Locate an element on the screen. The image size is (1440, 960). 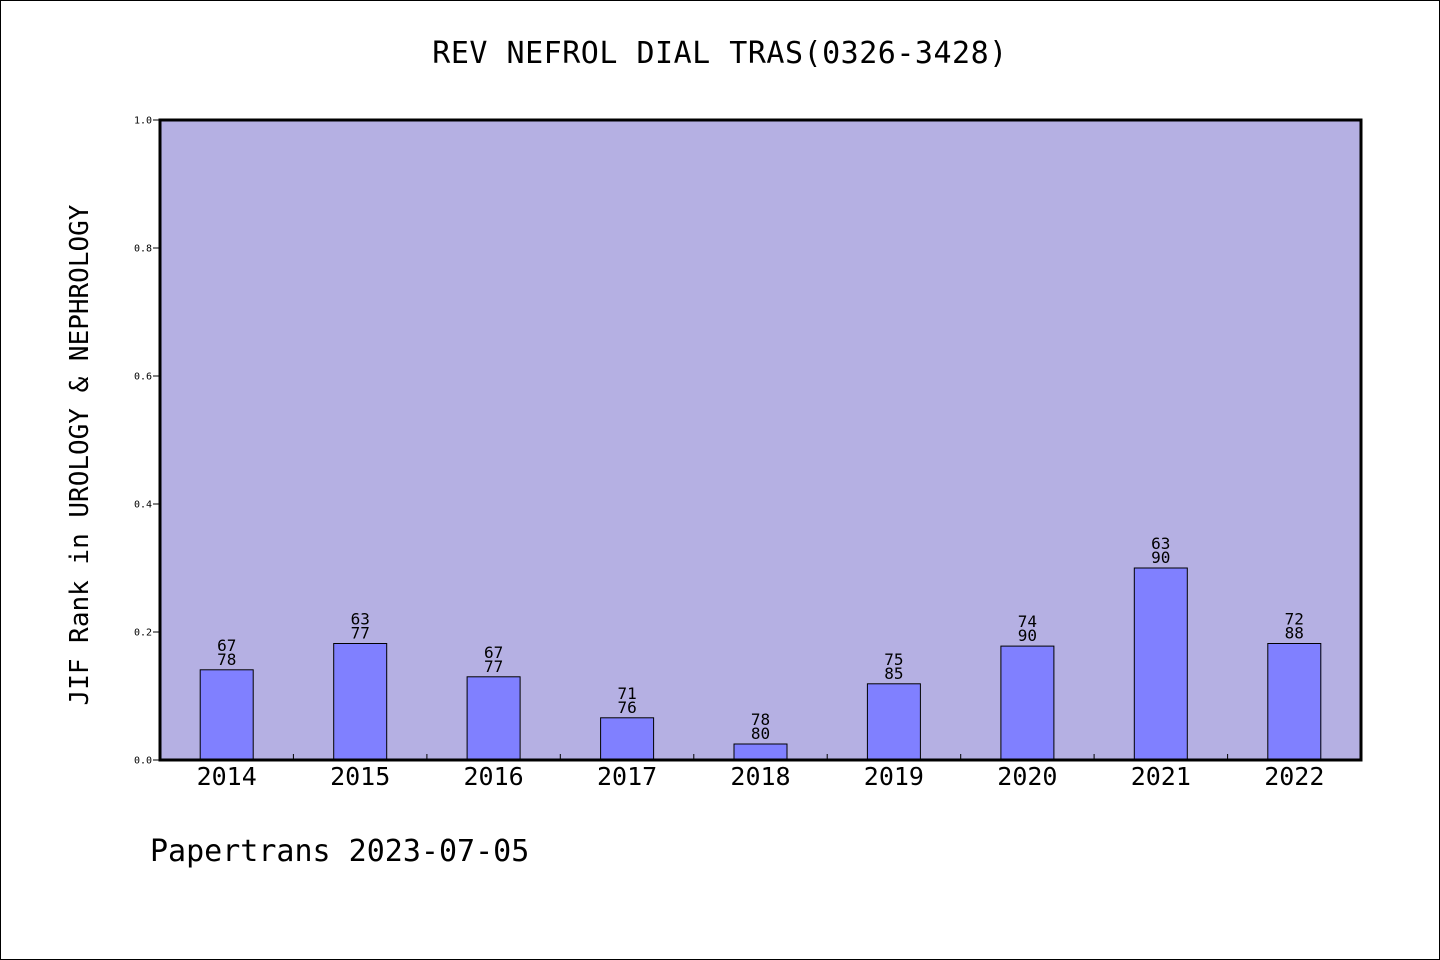
x-tick-label-2014: 2014 is located at coordinates (227, 776).